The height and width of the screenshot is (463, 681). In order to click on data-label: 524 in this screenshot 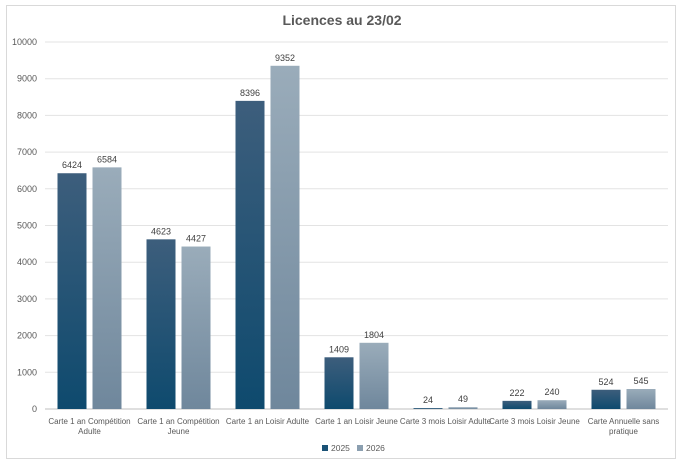, I will do `click(605, 382)`.